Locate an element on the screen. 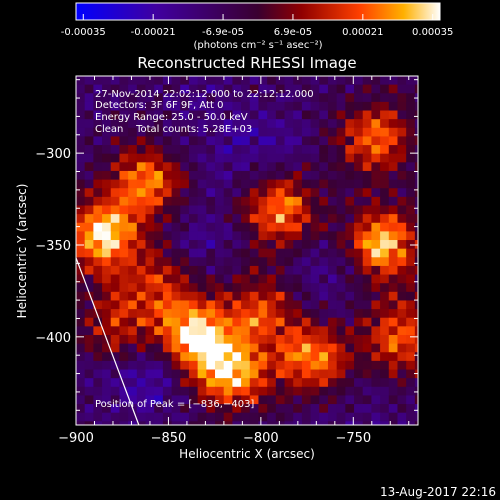  y-tick-label: −300 is located at coordinates (53, 154).